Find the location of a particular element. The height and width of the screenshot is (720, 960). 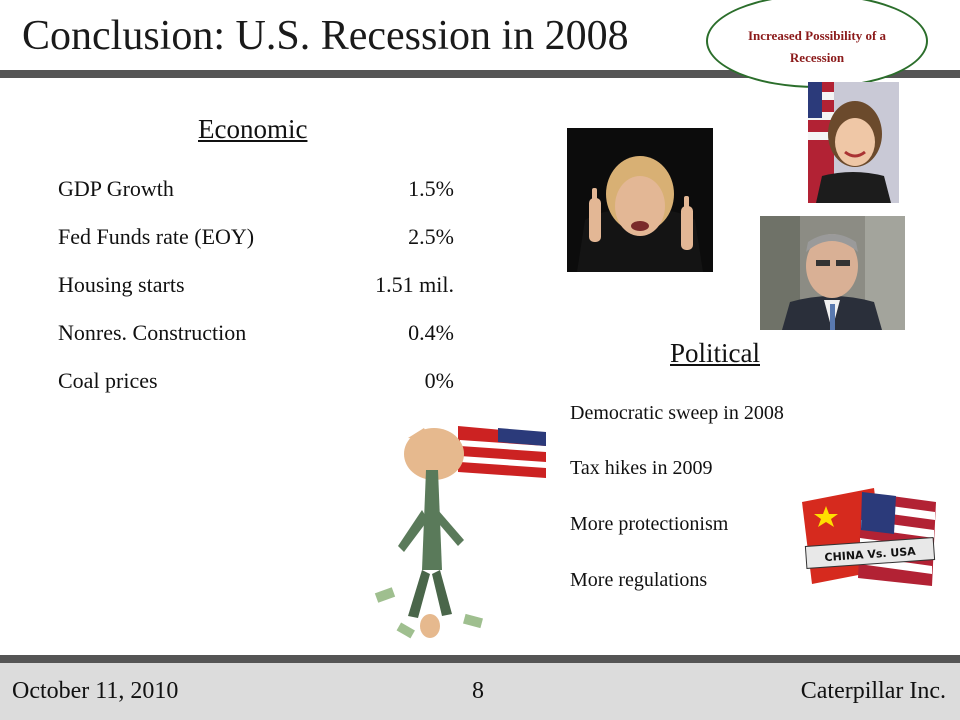

title-divider is located at coordinates (480, 74).